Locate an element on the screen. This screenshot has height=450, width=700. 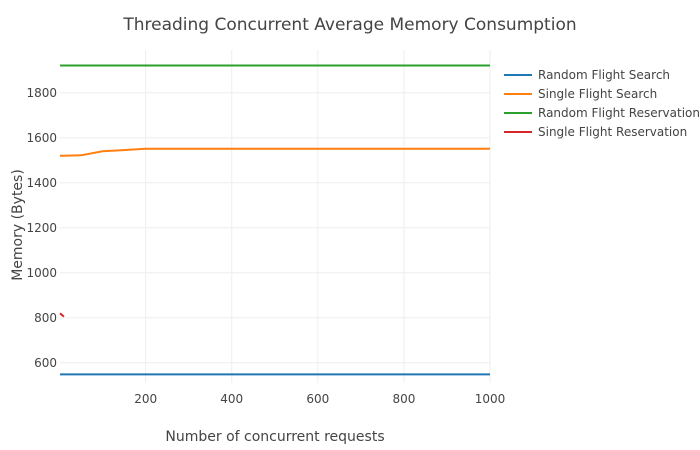
x-tick-label: 1000 is located at coordinates (490, 399).